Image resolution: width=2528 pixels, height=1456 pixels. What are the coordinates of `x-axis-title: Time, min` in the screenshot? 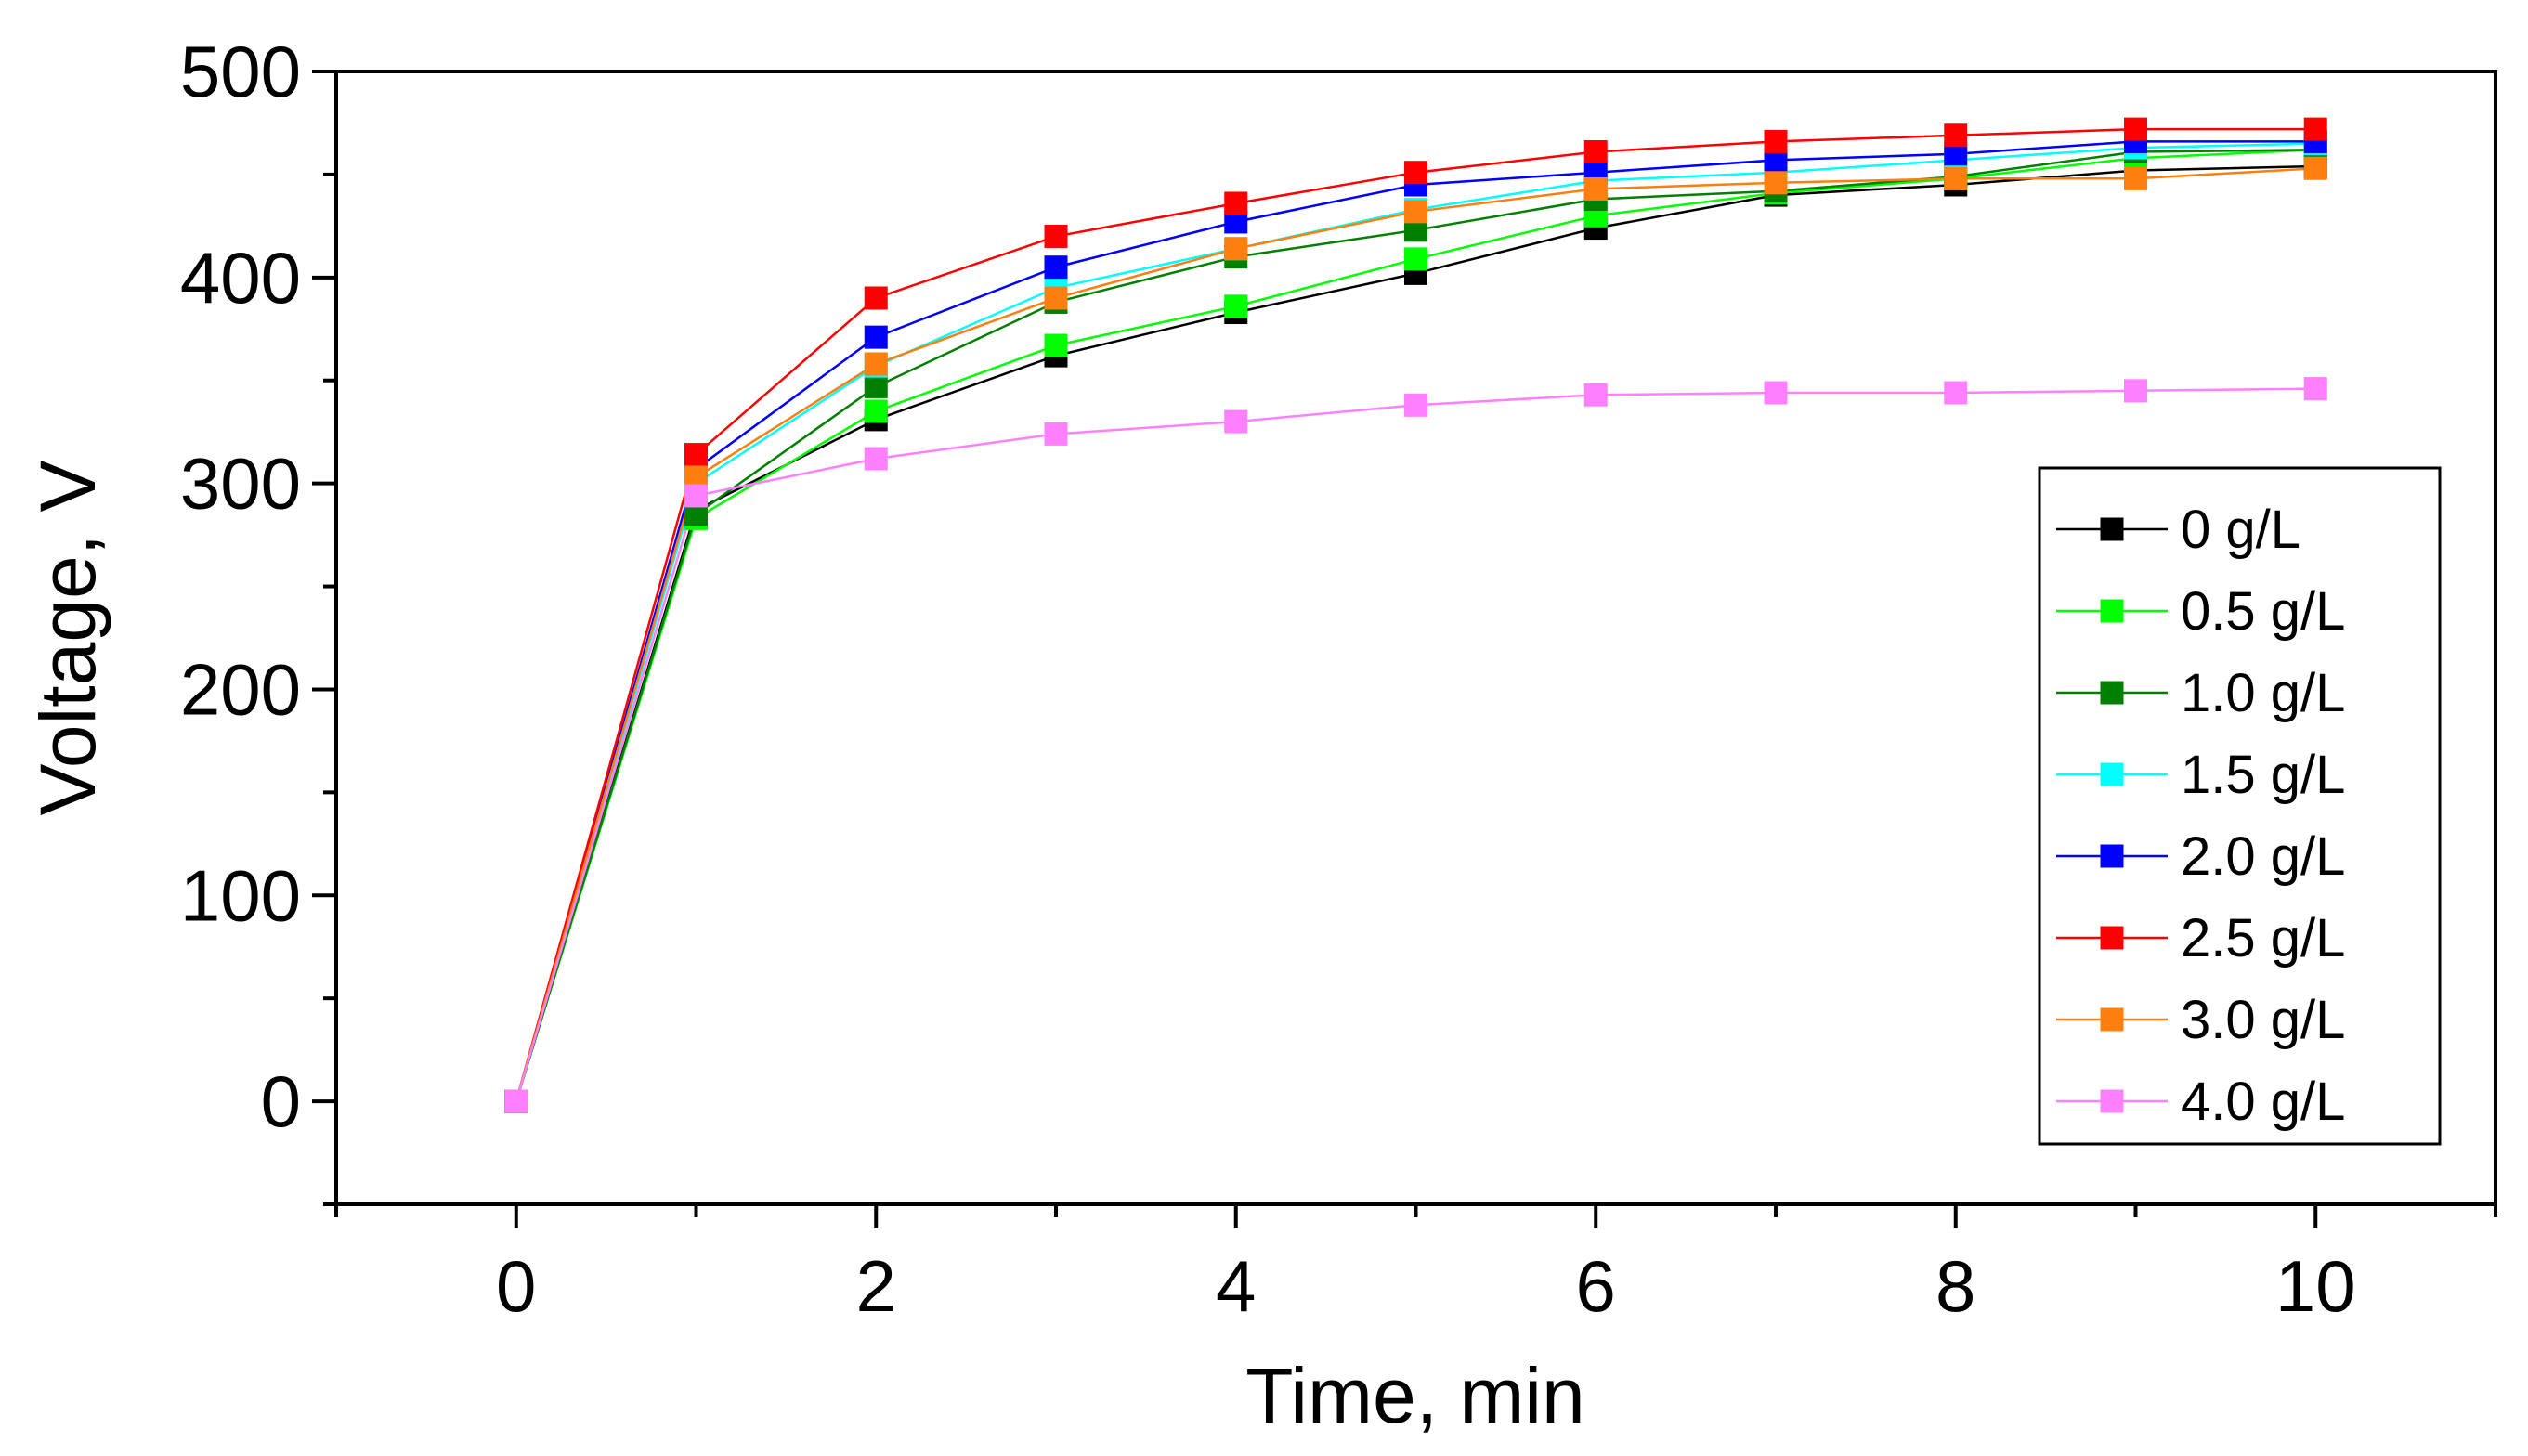 It's located at (1415, 1395).